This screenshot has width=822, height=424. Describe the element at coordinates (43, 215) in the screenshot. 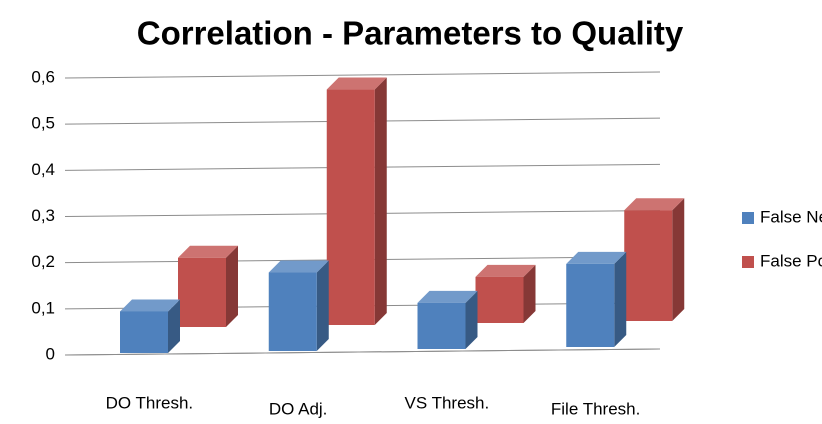

I see `y-tick-label: 0,3` at that location.